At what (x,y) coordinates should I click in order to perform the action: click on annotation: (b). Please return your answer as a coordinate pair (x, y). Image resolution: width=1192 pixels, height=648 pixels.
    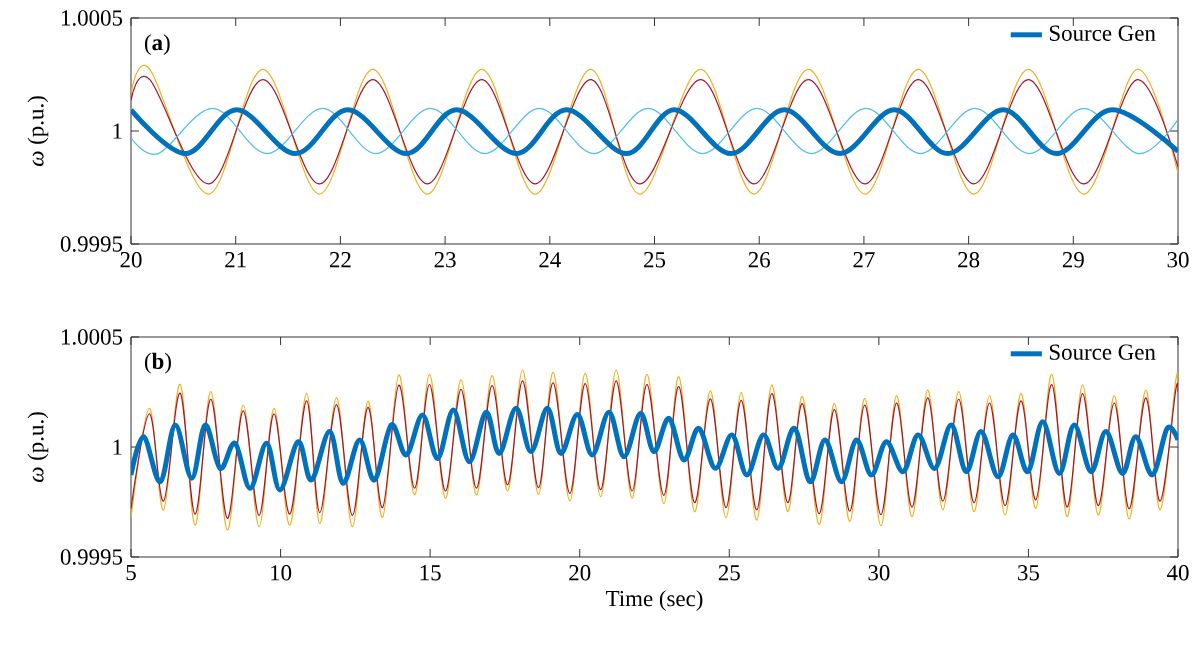
    Looking at the image, I should click on (157, 363).